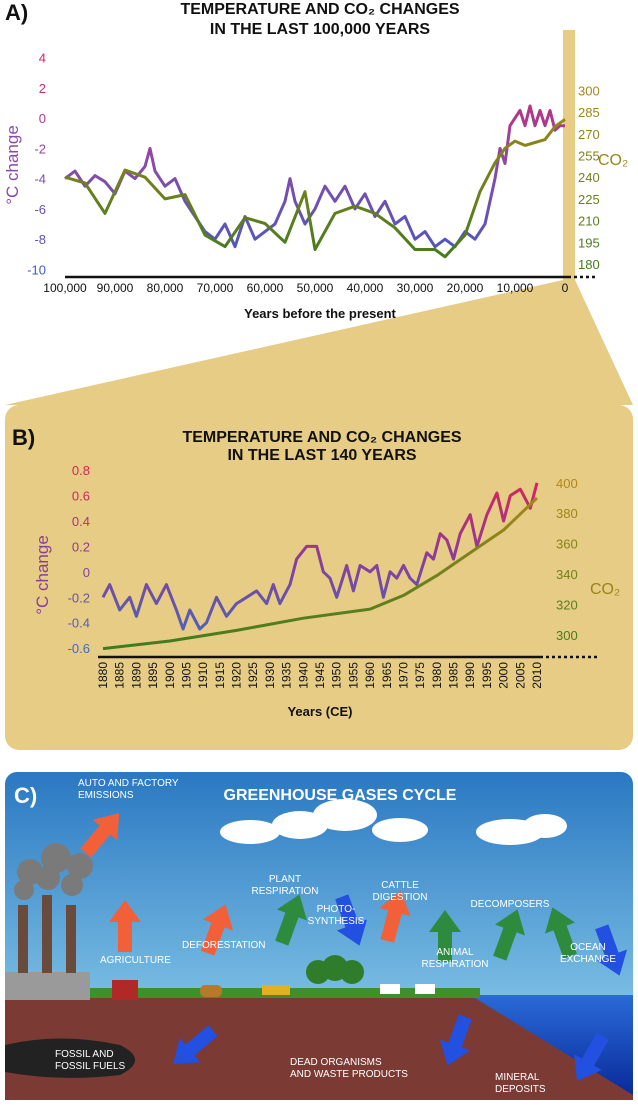  I want to click on x-tick-label: 1910, so click(203, 675).